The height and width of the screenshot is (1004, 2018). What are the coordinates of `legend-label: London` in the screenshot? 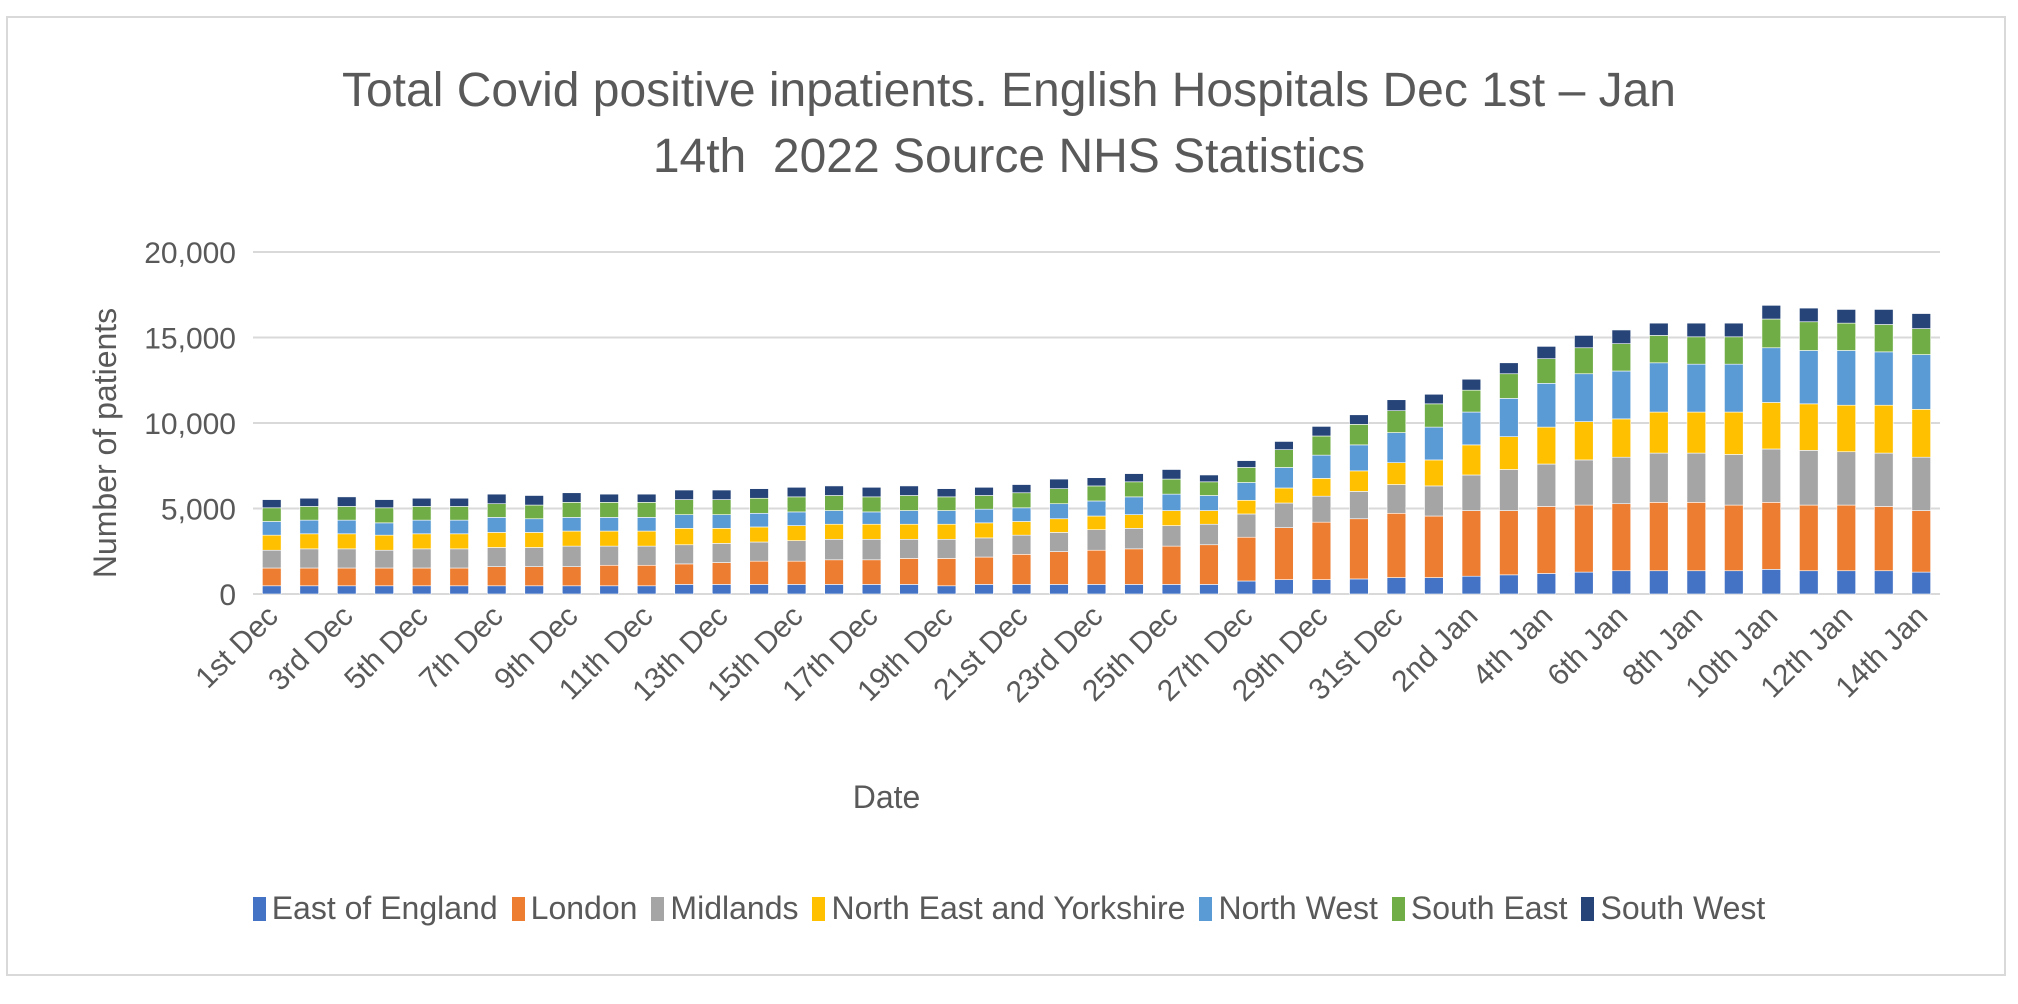 It's located at (584, 908).